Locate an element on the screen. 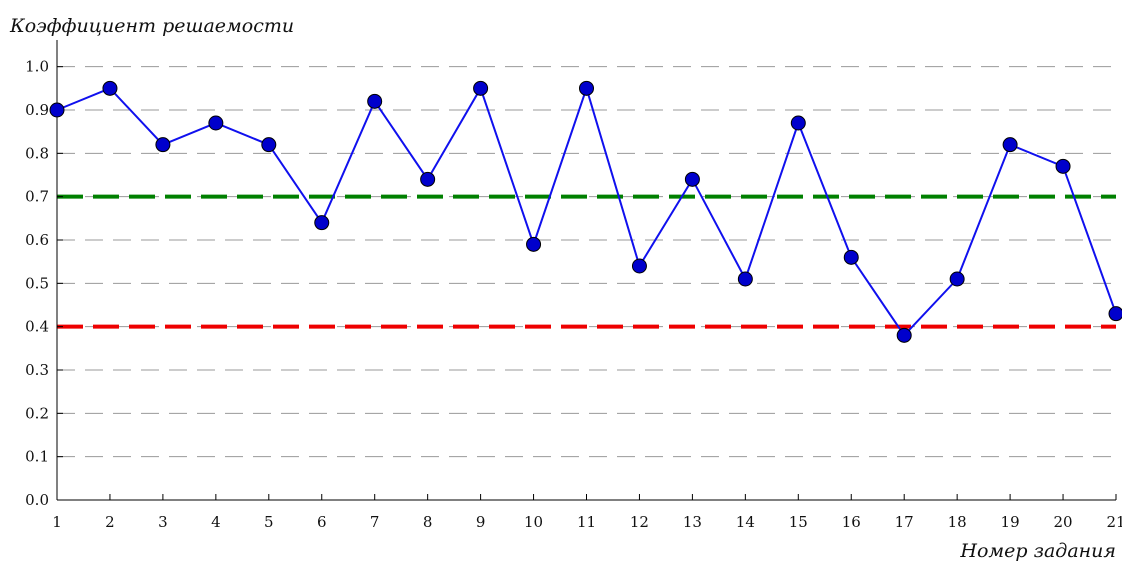 The height and width of the screenshot is (561, 1122). x-tick-labels: 1 2 3 4 5 6 7 8 9 10 11 12 13 14 15 16 17 18 19 20 21 is located at coordinates (587, 522).